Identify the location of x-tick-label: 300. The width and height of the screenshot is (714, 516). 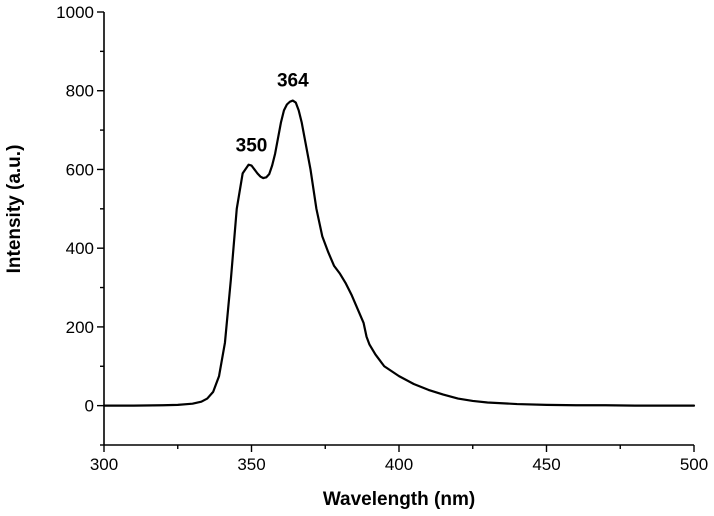
(104, 464).